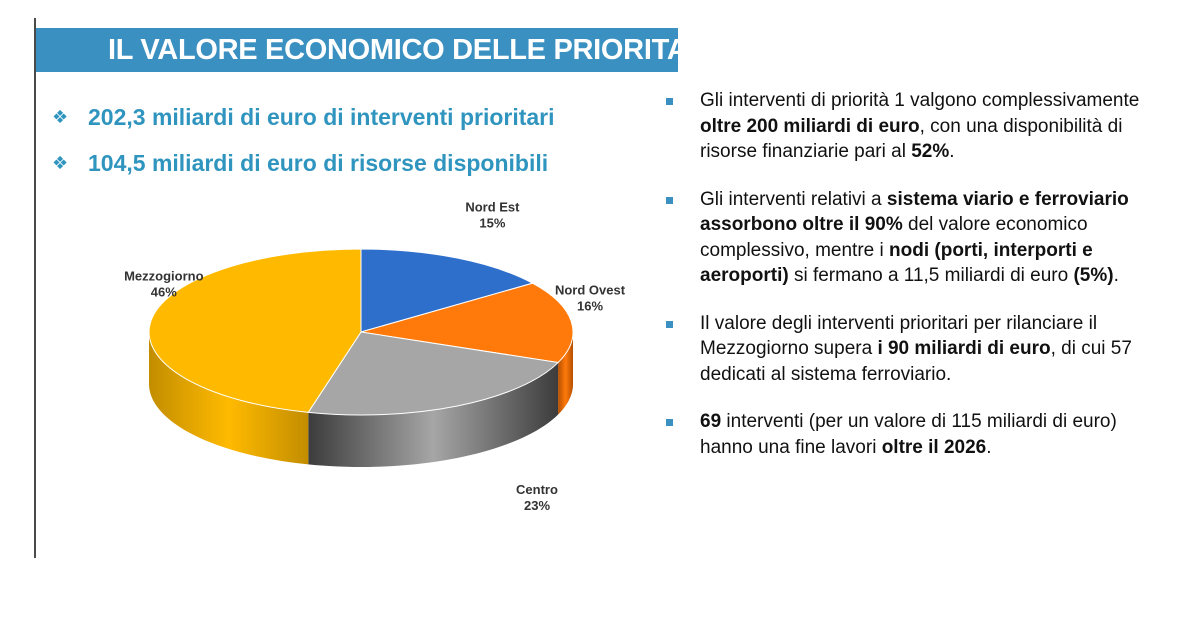 Image resolution: width=1191 pixels, height=631 pixels. Describe the element at coordinates (447, 290) in the screenshot. I see `pie-slice-nord-est` at that location.